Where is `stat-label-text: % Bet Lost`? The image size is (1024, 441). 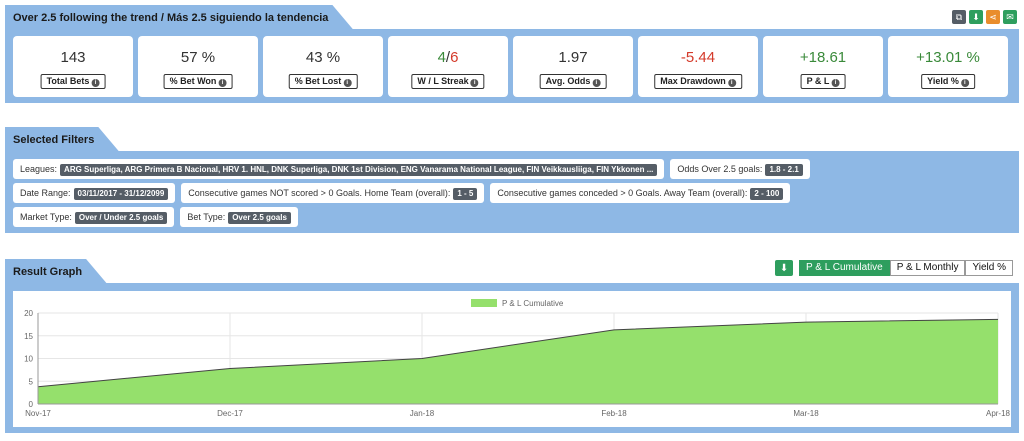
stat-label-text: % Bet Lost is located at coordinates (318, 81).